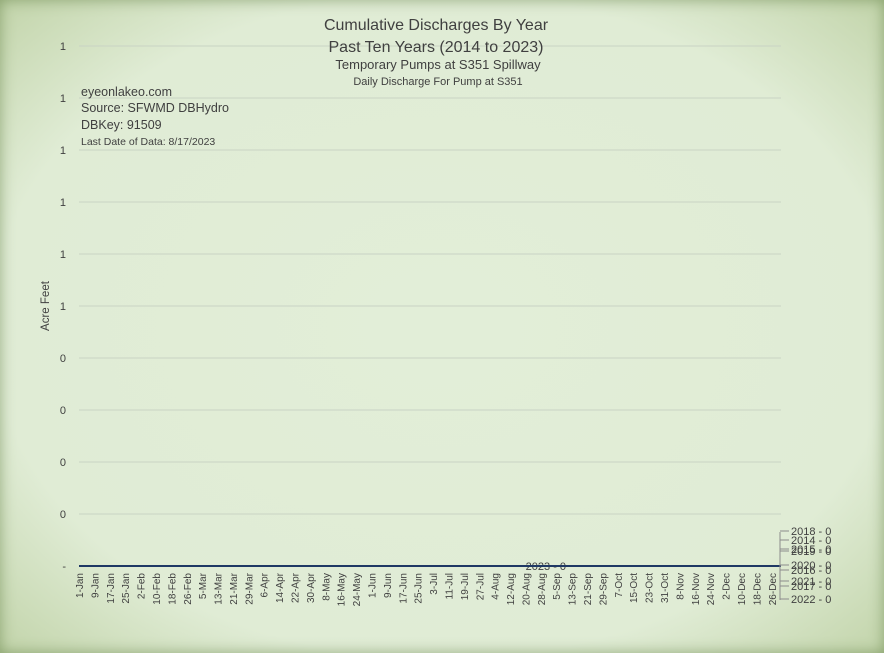 Image resolution: width=884 pixels, height=653 pixels. I want to click on series-lines: 2023 - 0, so click(430, 567).